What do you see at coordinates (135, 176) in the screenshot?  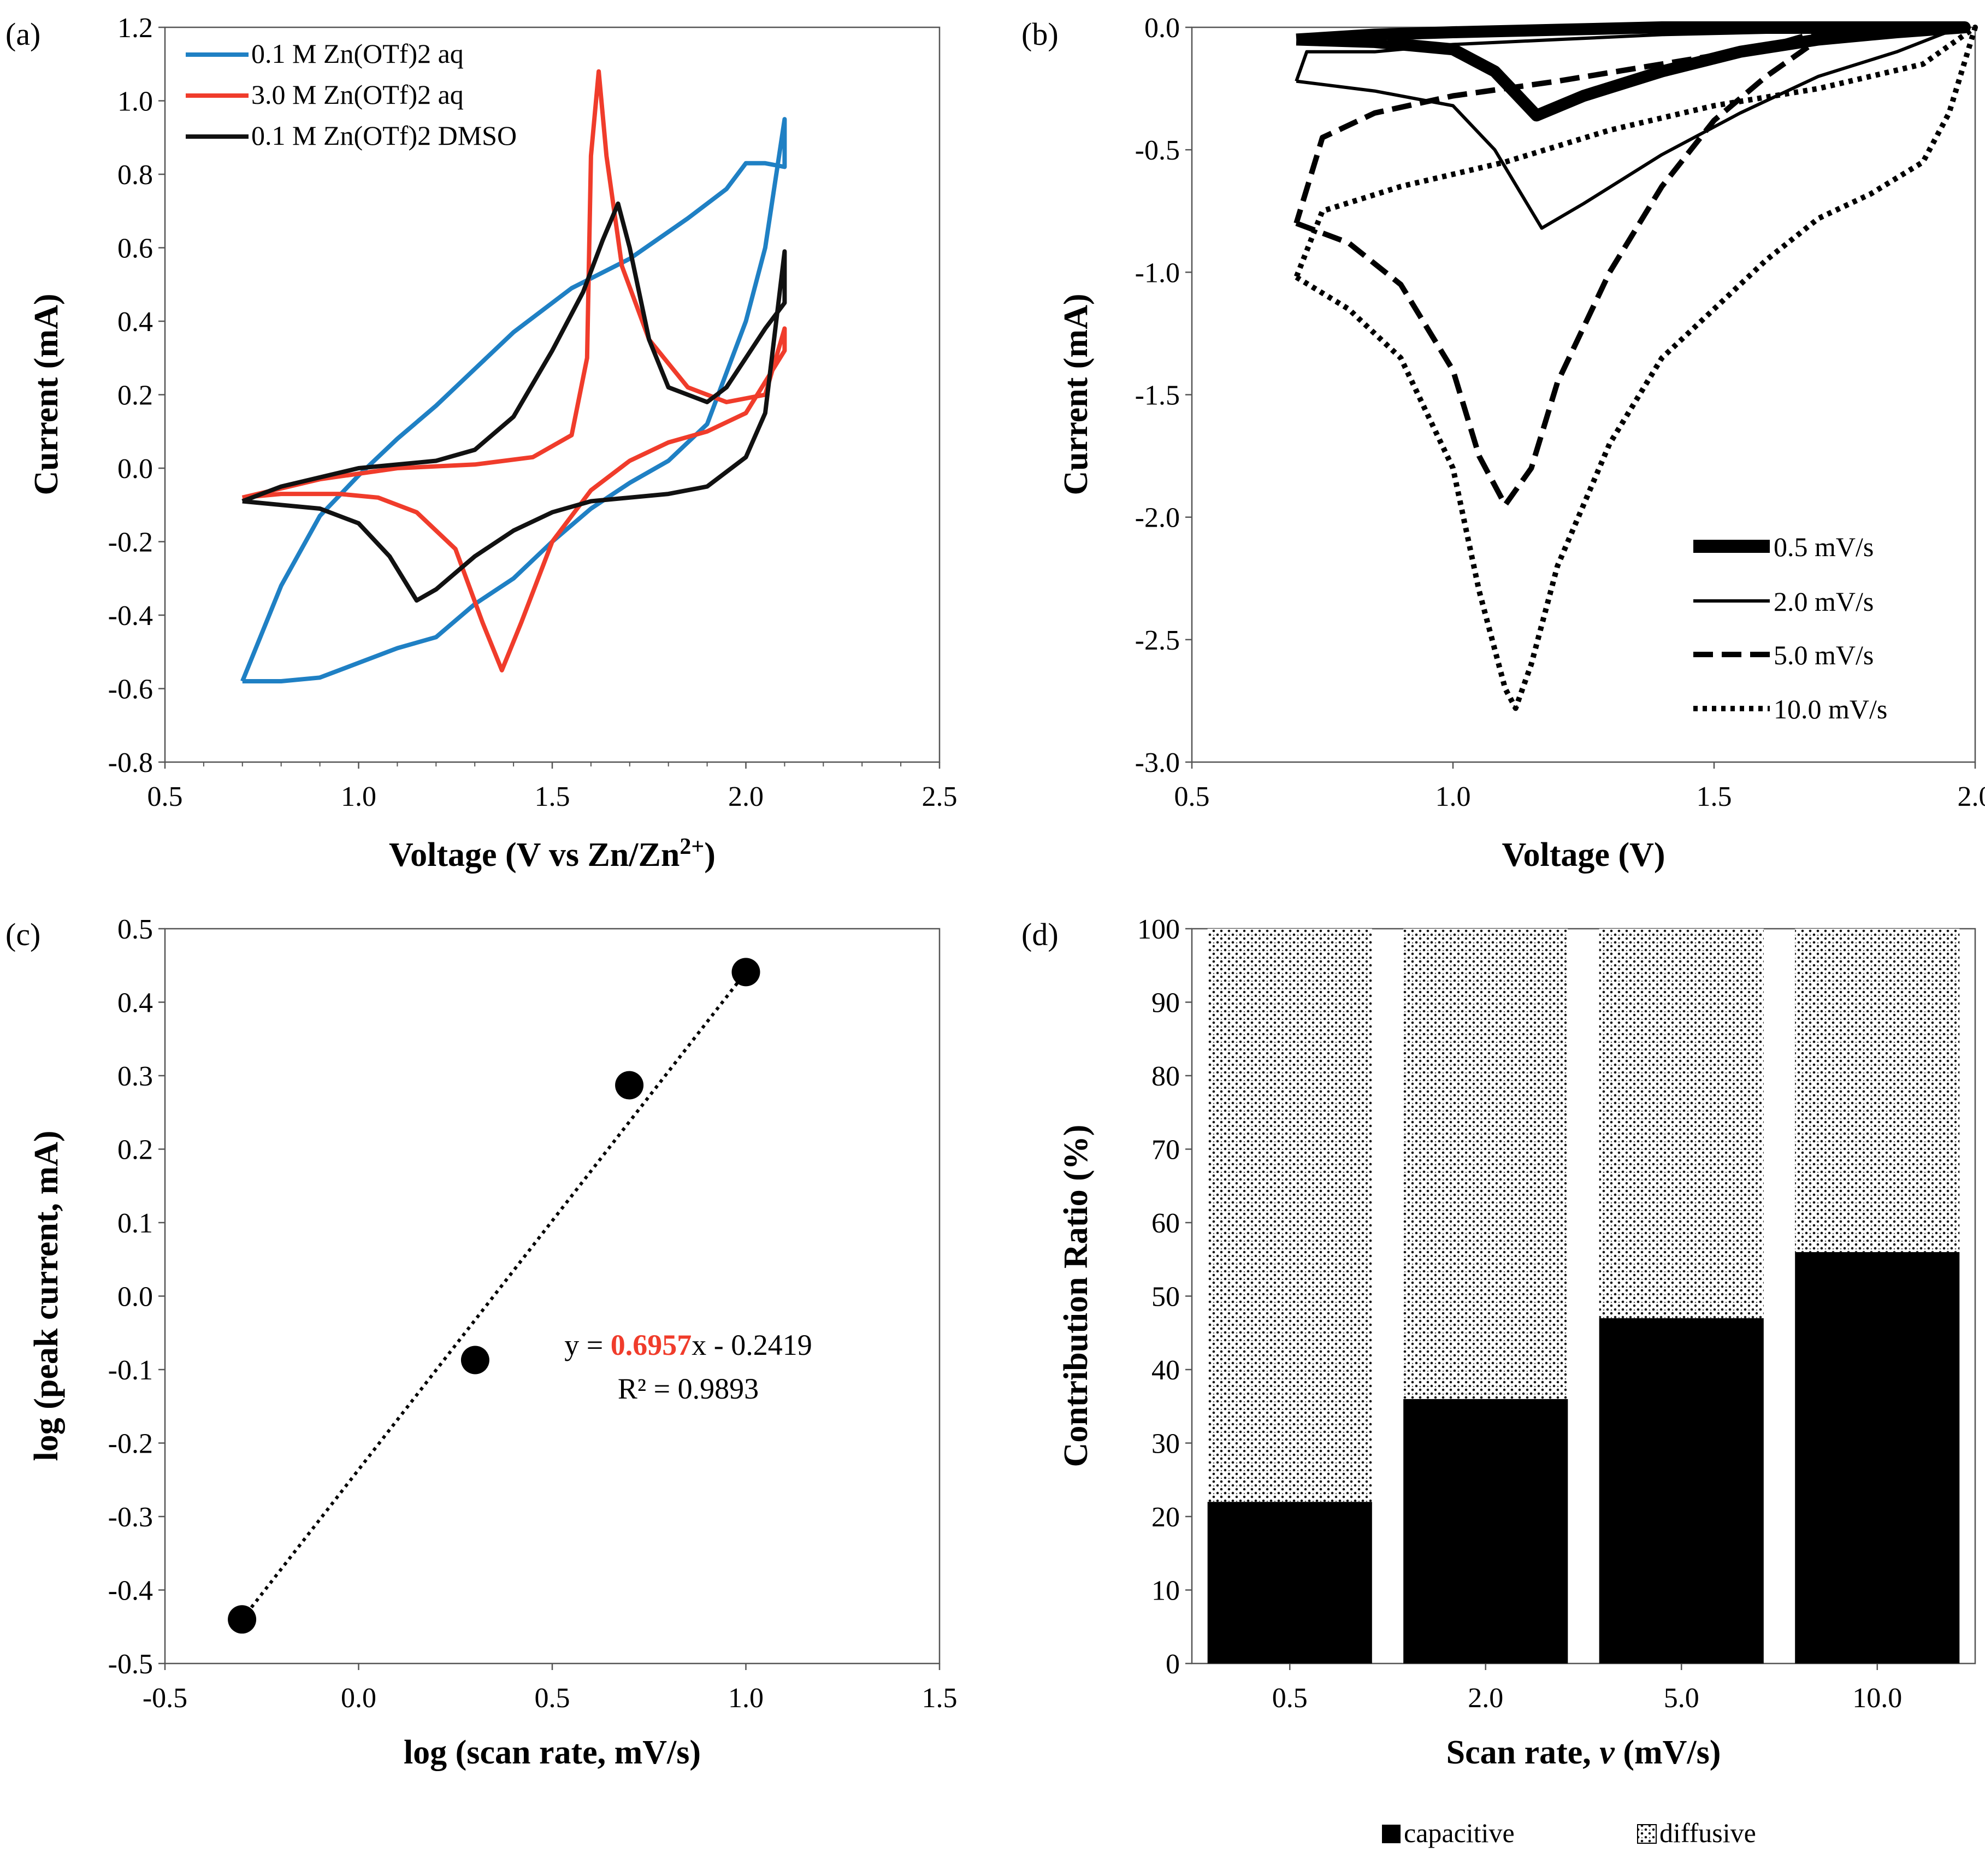 I see `panel-a-ytick-label: 0.8` at bounding box center [135, 176].